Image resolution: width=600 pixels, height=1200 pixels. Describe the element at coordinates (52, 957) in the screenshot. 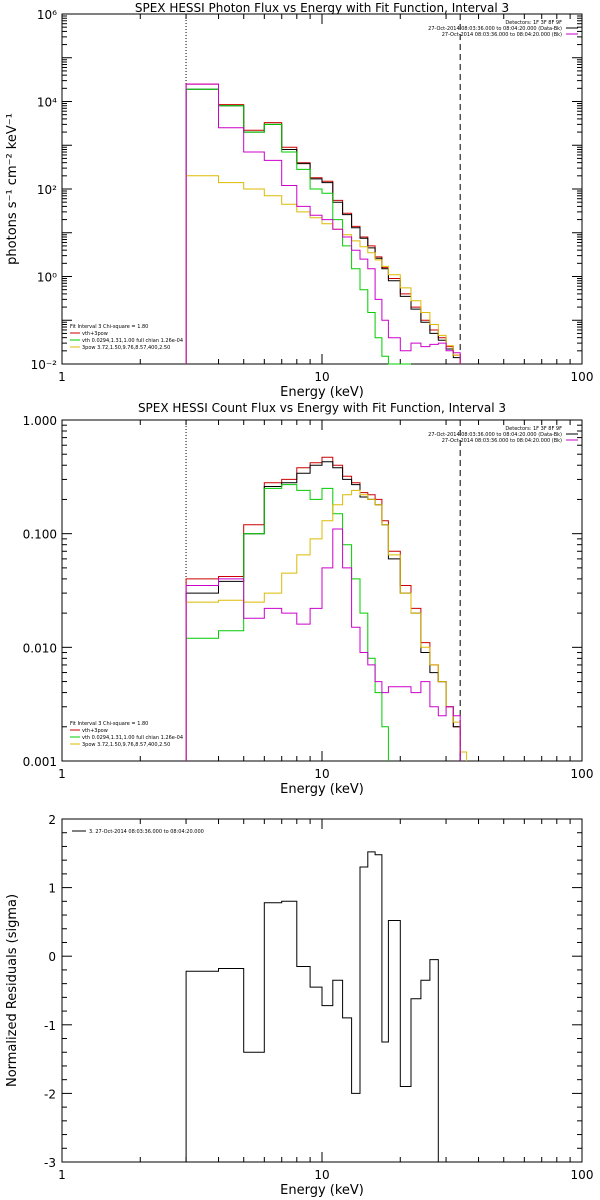

I see `y-tick-label: 0` at that location.